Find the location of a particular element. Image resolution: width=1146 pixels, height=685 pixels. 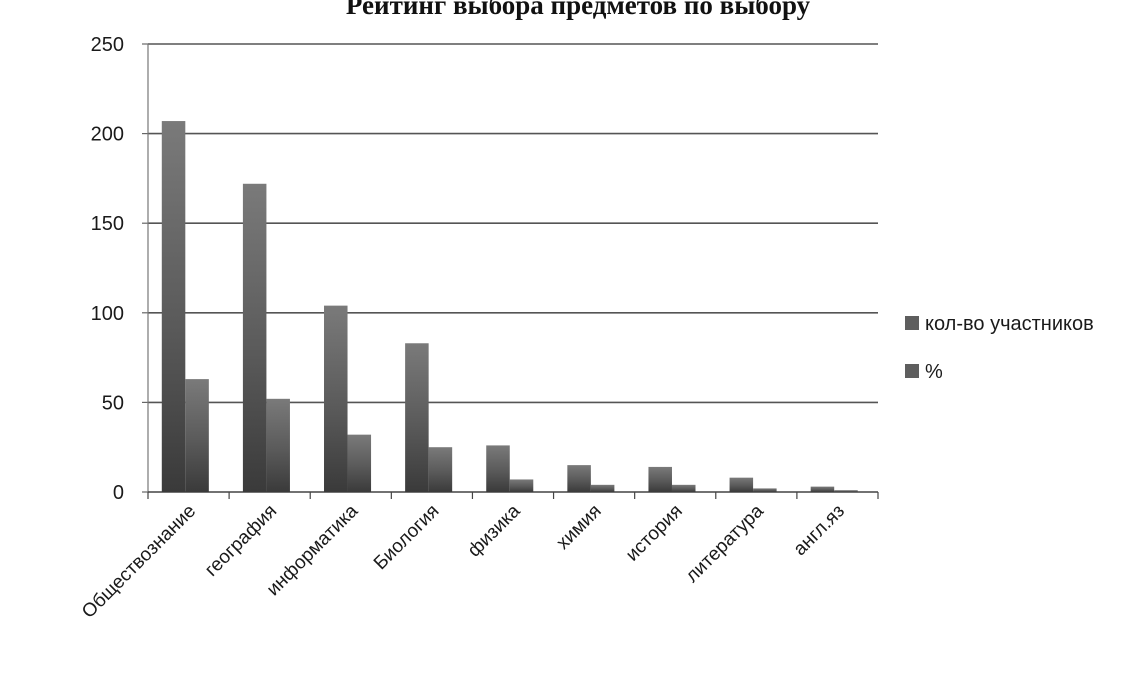

y-tick-label: 250 is located at coordinates (107, 45).